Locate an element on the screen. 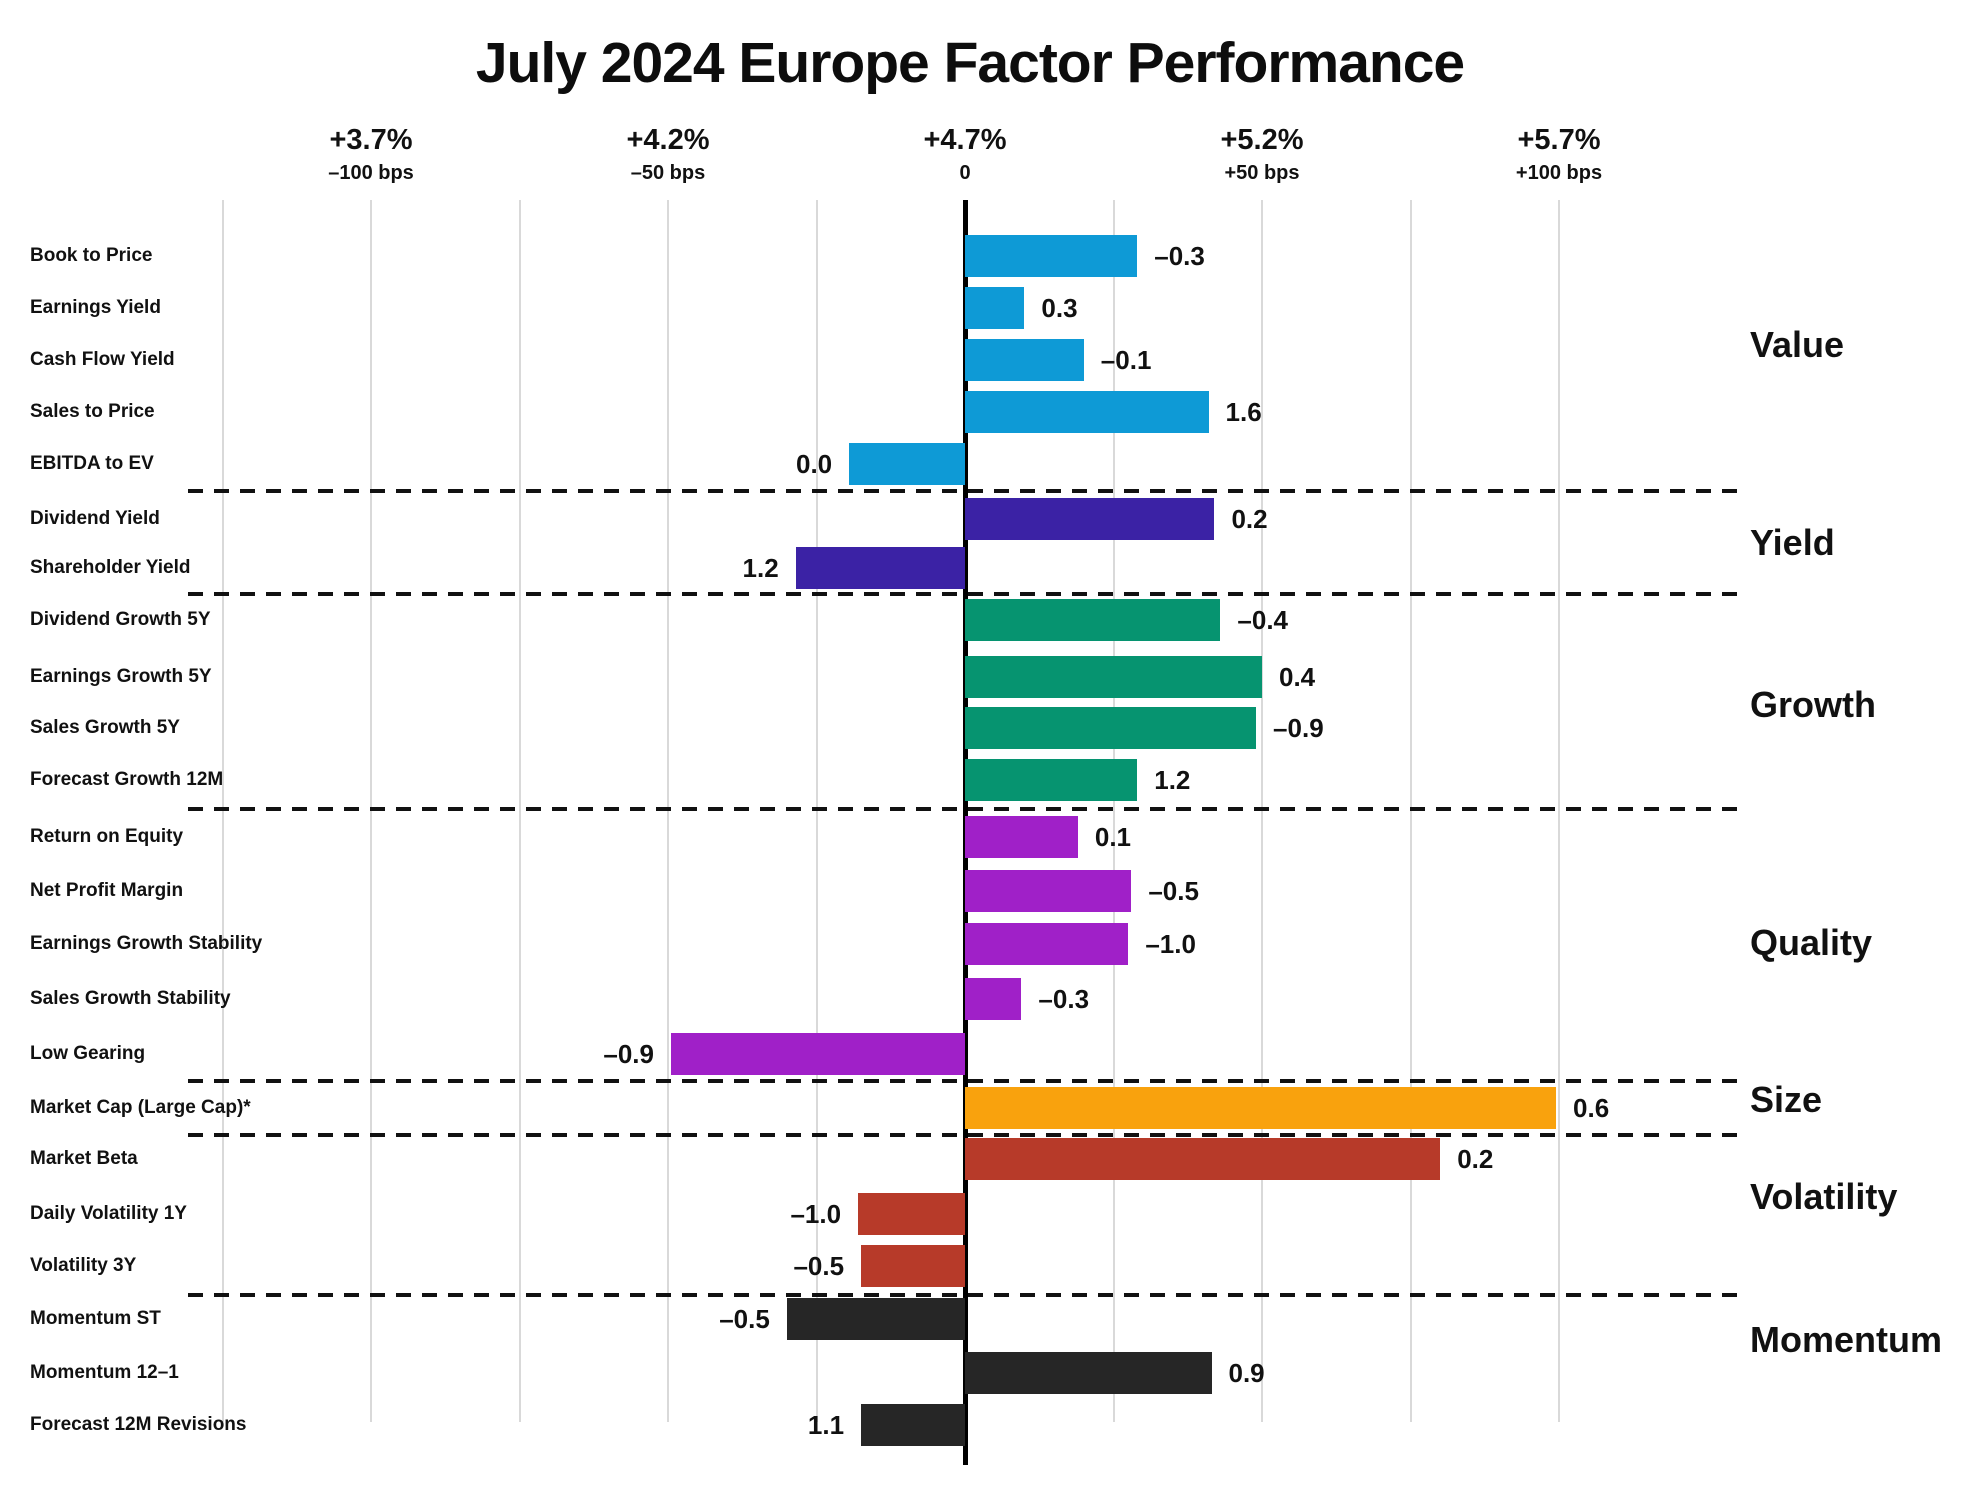 The image size is (1981, 1511). bar-value-label: 0.3 is located at coordinates (1059, 308).